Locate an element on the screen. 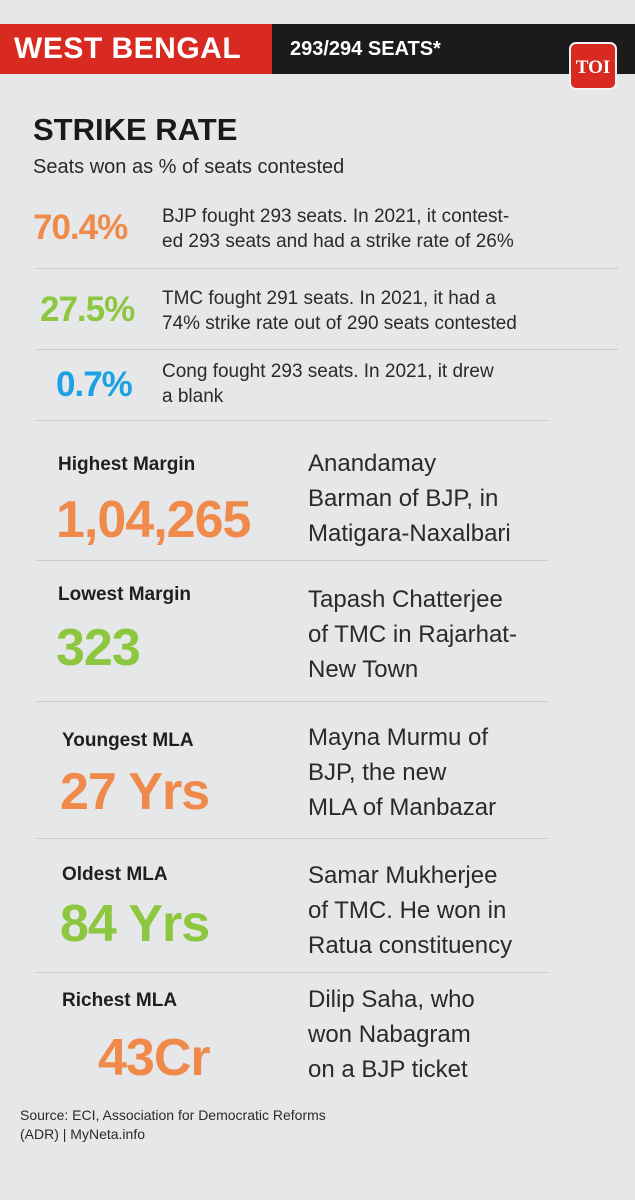  strike-rate-value: 70.4% is located at coordinates (80, 227).